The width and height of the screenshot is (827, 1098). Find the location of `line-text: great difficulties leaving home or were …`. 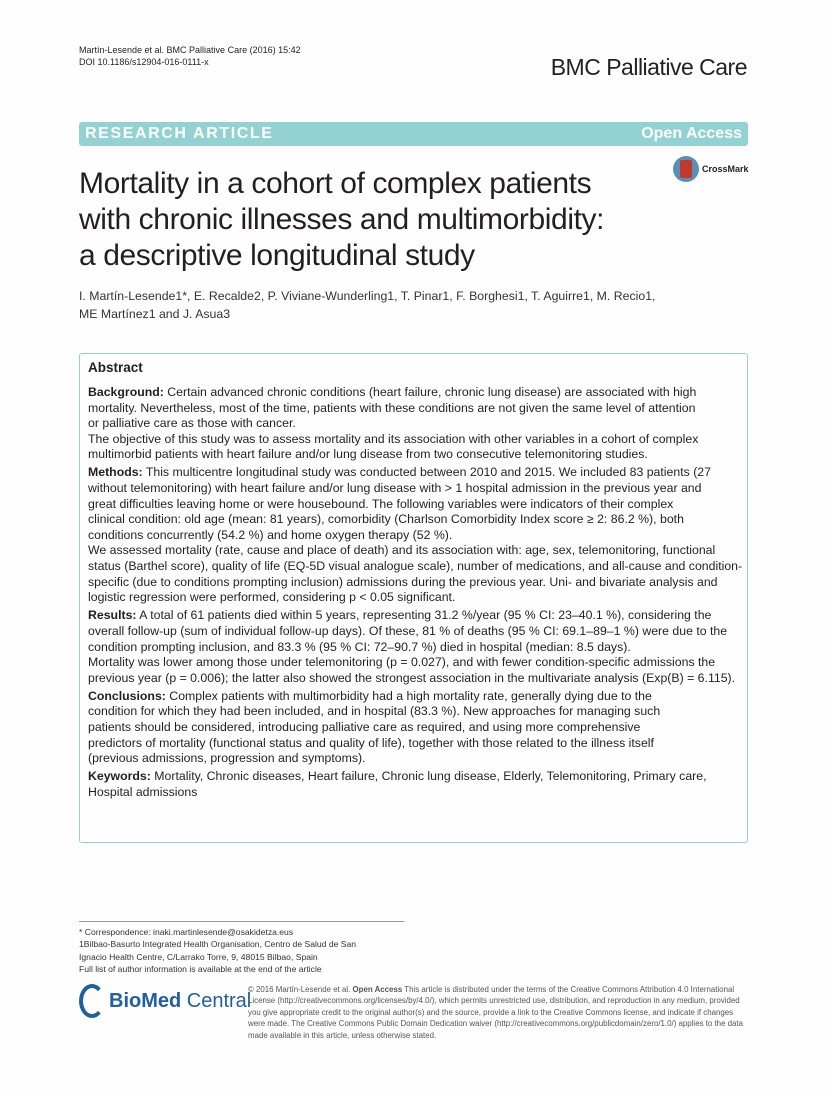

line-text: great difficulties leaving home or were … is located at coordinates (381, 503).